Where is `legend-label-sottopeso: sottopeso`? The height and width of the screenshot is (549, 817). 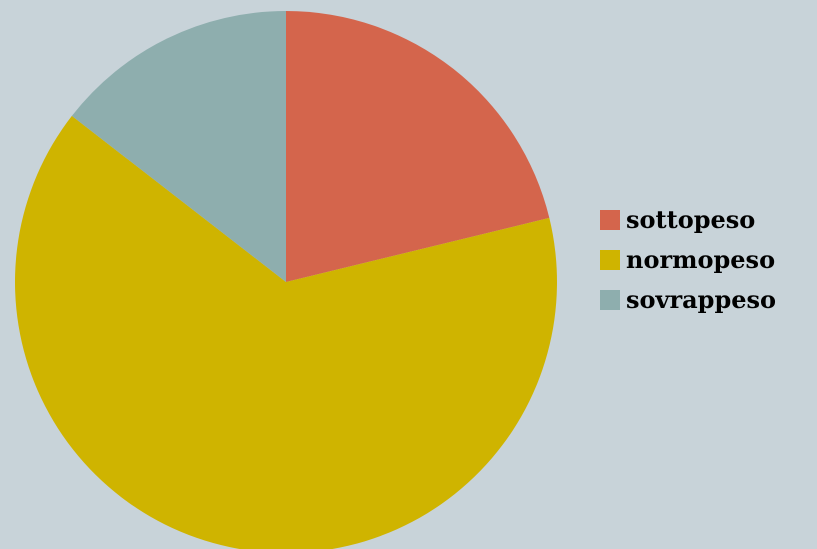 legend-label-sottopeso: sottopeso is located at coordinates (690, 220).